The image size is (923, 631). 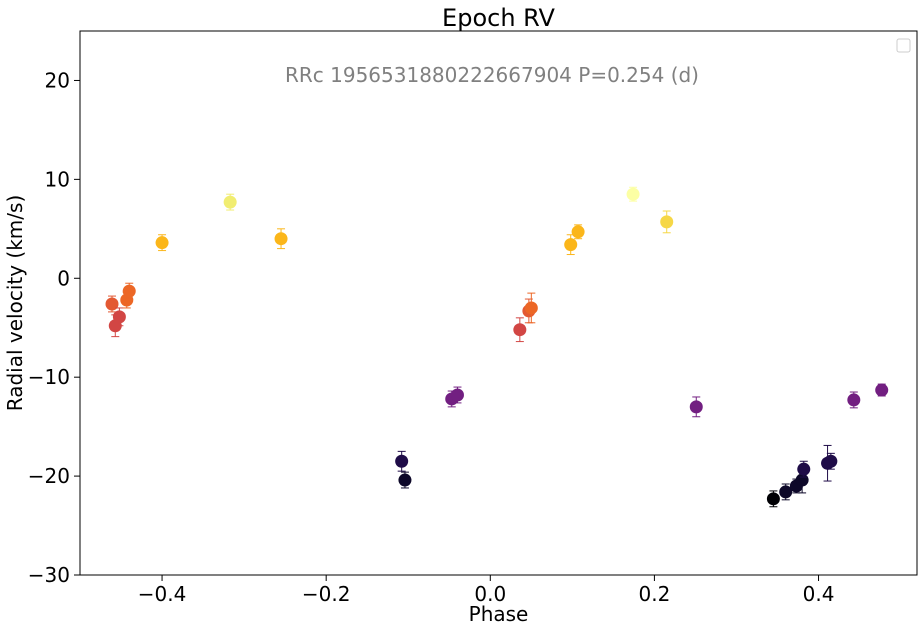 What do you see at coordinates (326, 594) in the screenshot?
I see `x-tick-label: −0.2` at bounding box center [326, 594].